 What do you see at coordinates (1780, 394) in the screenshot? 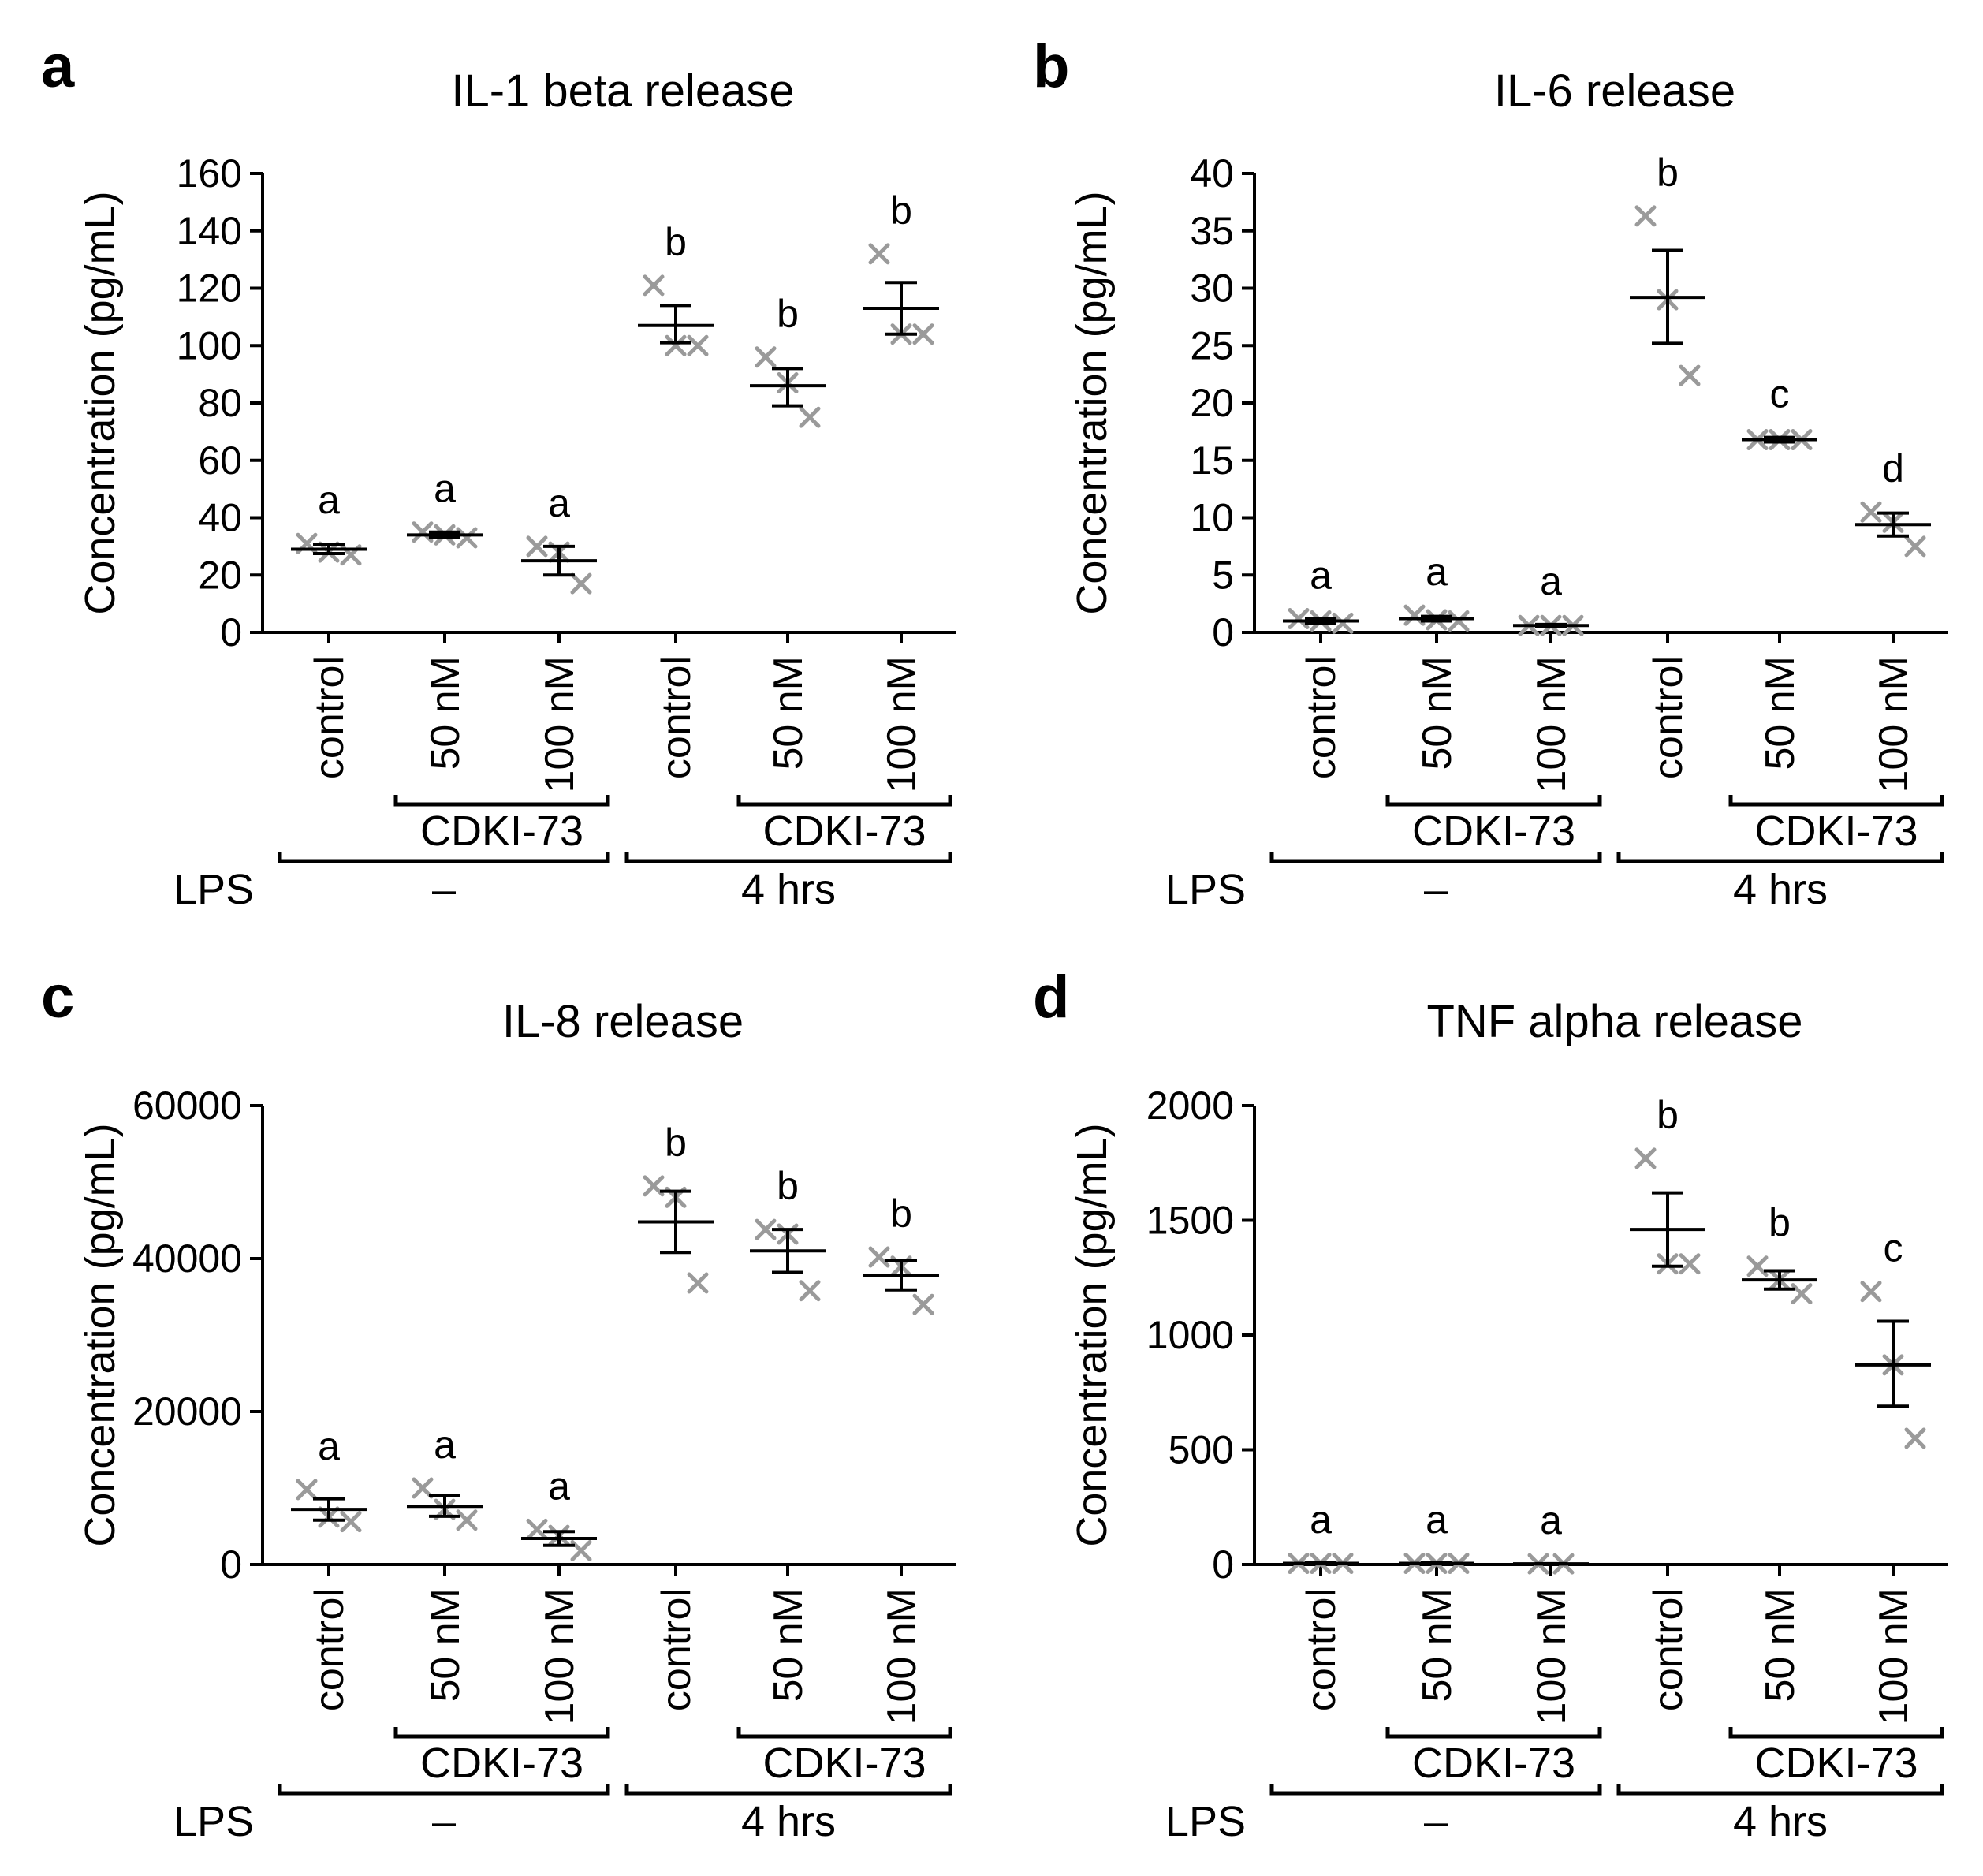
I see `significance-label: c` at bounding box center [1780, 394].